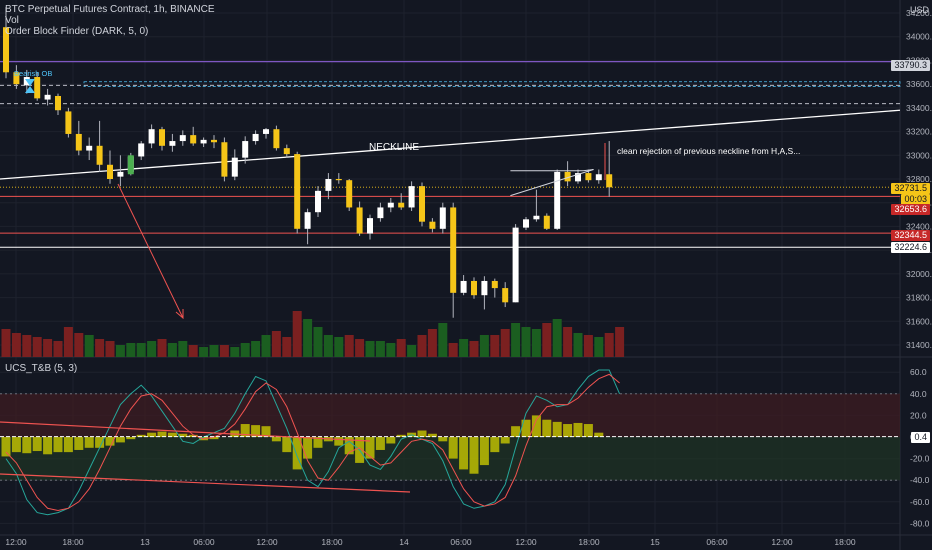 The height and width of the screenshot is (550, 932). I want to click on osc-tick-label: -20.0, so click(920, 459).